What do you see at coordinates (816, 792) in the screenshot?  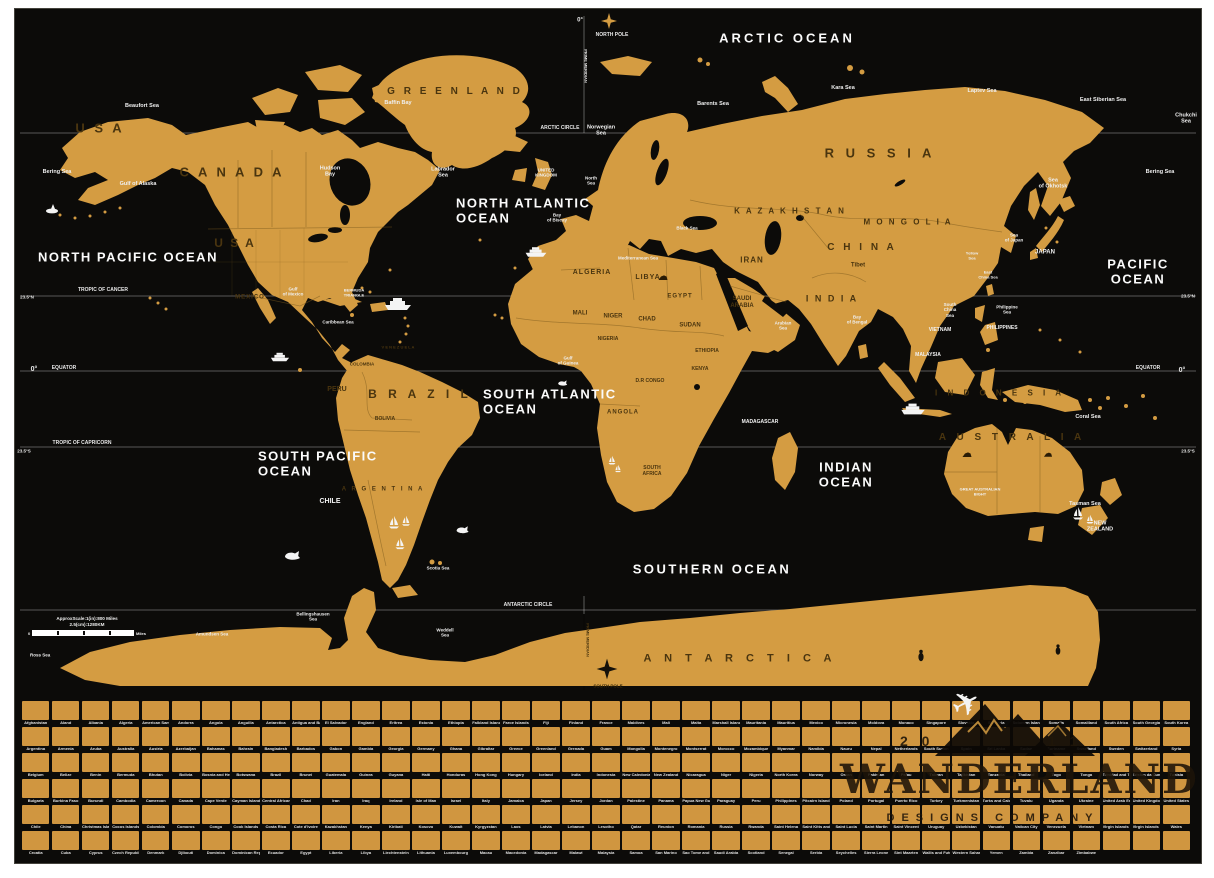 I see `country-cell: Pitcairn Islands` at bounding box center [816, 792].